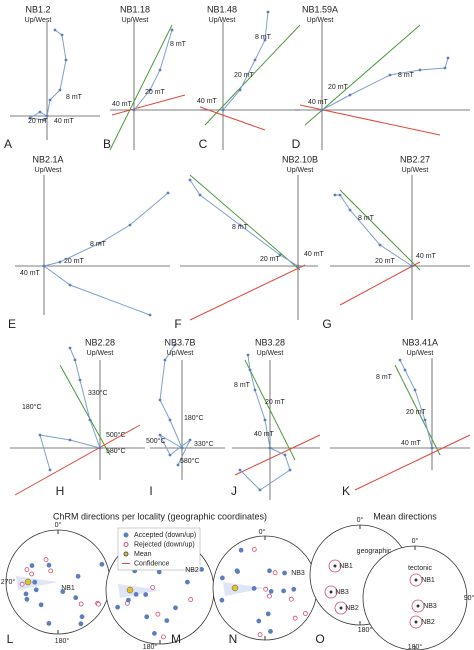  Describe the element at coordinates (320, 9) in the screenshot. I see `panel-title: NB1.59A` at that location.